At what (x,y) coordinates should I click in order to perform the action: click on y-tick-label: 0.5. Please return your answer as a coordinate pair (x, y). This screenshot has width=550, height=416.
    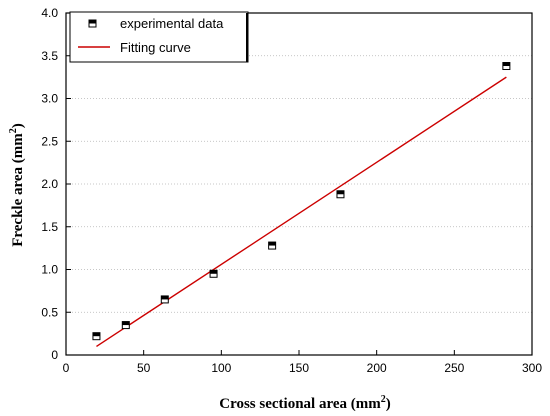
    Looking at the image, I should click on (49, 312).